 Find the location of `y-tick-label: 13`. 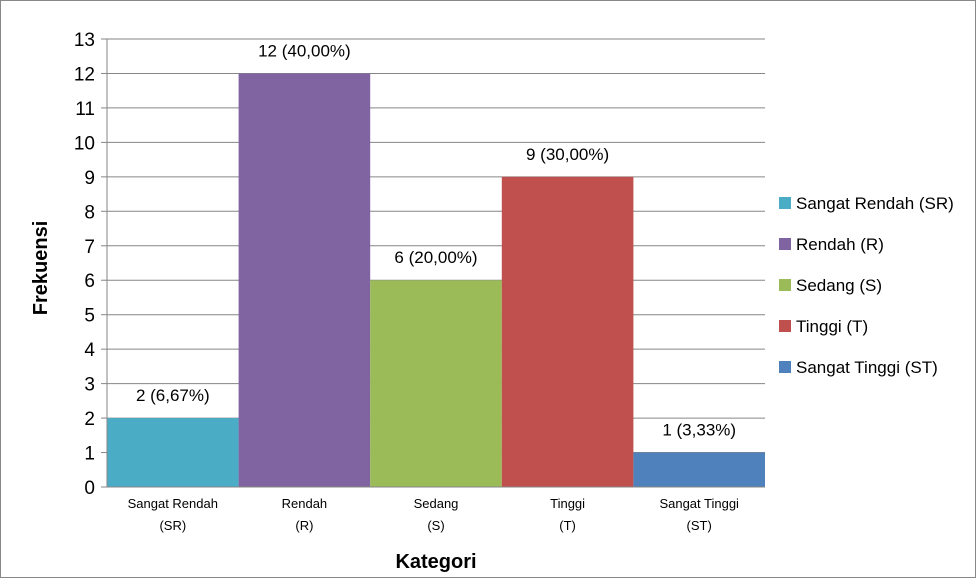

y-tick-label: 13 is located at coordinates (84, 40).